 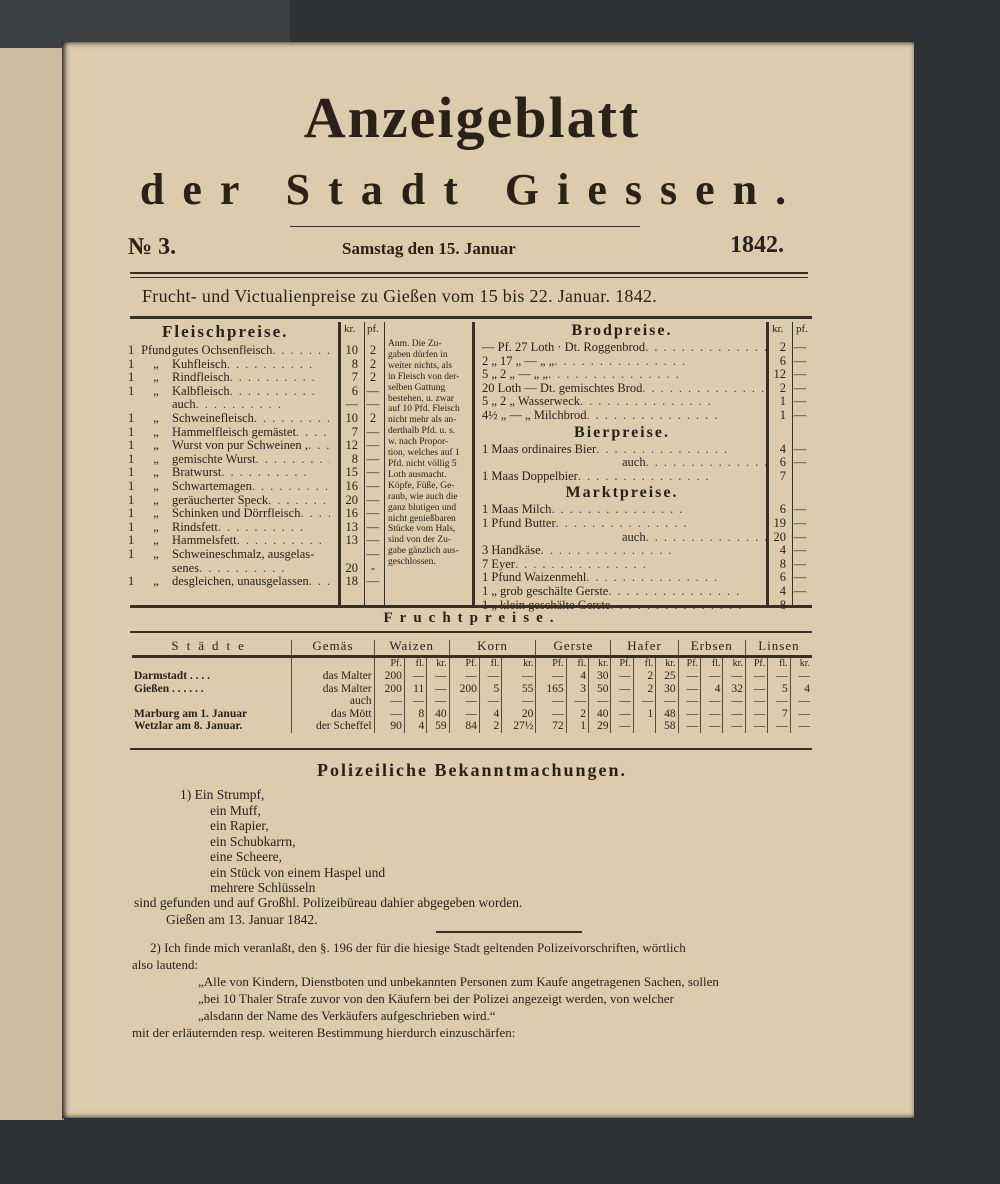 I want to click on meat-row: 1 „ gemischte Wurst .......... 8 —, so click(x=256, y=459).